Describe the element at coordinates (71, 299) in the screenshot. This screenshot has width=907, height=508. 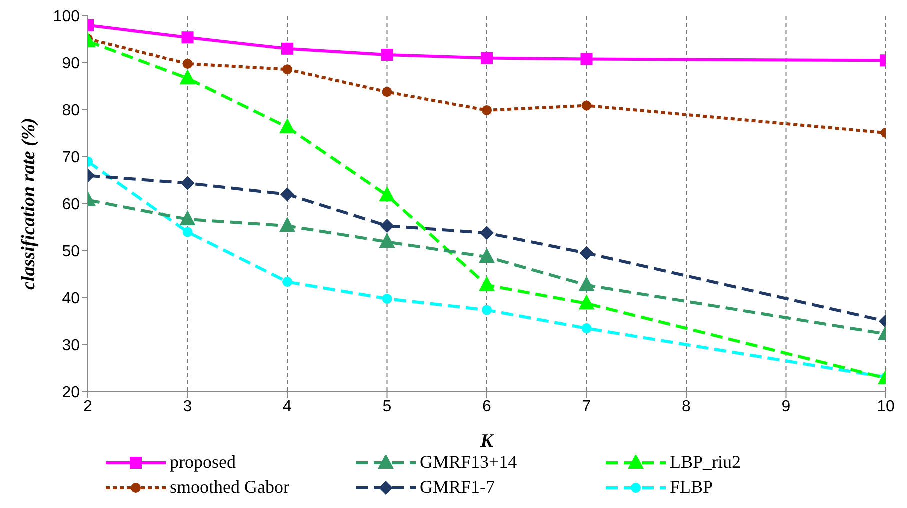
I see `y-tick-label: 40` at that location.